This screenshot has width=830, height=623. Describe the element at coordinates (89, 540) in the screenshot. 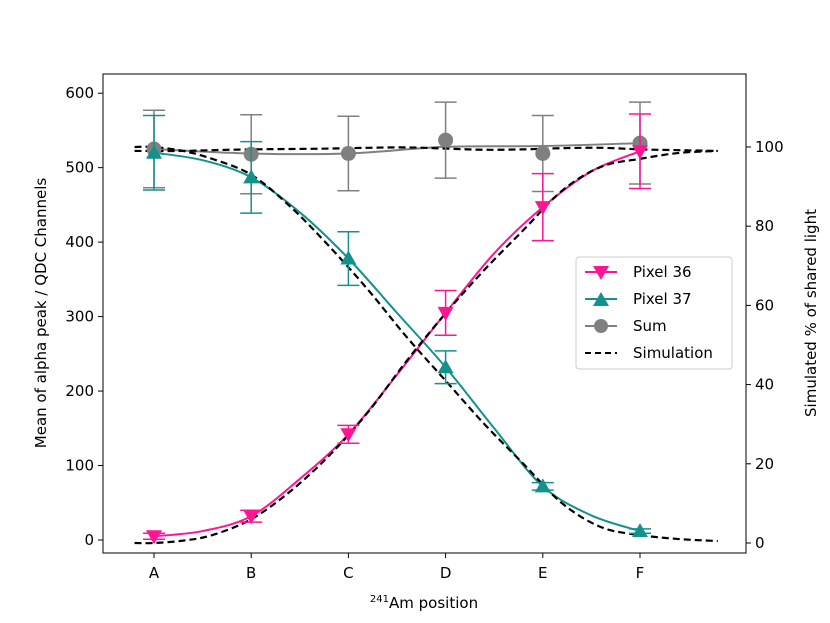

I see `y-tick-label-left: 0` at that location.